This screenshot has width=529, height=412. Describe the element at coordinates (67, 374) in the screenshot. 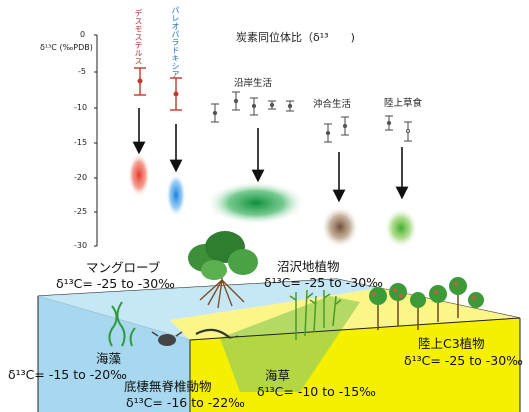

I see `habitat-seaweed-value: δ¹³C= -15 to -20‰` at that location.